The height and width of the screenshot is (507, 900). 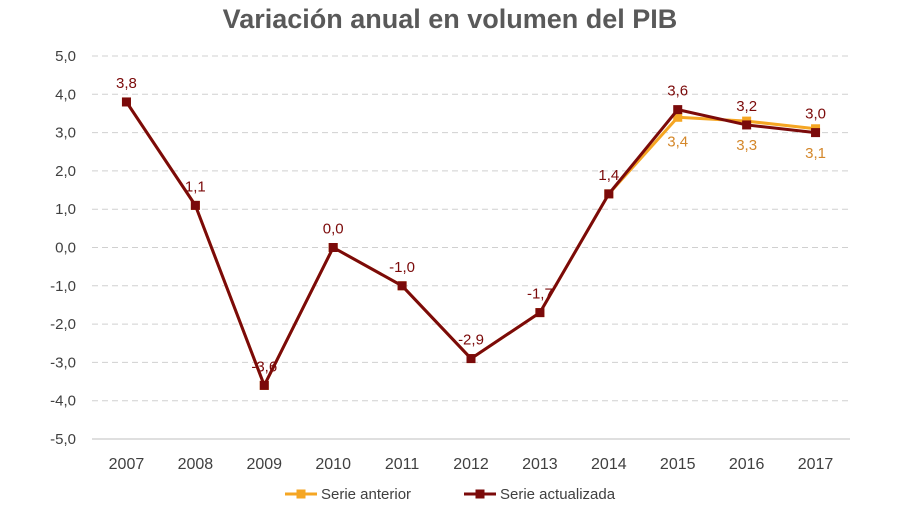 What do you see at coordinates (815, 153) in the screenshot?
I see `data-label: 3,1` at bounding box center [815, 153].